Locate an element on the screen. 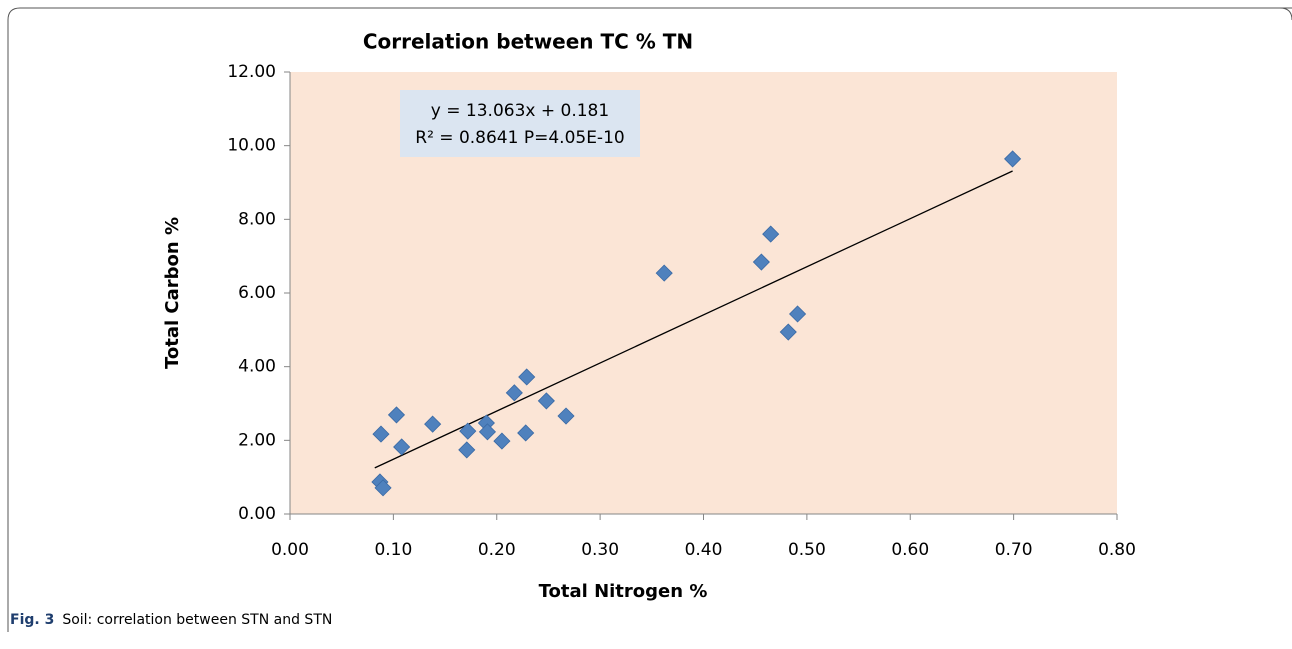 The image size is (1292, 649). frame-corner is located at coordinates (1285, 14).